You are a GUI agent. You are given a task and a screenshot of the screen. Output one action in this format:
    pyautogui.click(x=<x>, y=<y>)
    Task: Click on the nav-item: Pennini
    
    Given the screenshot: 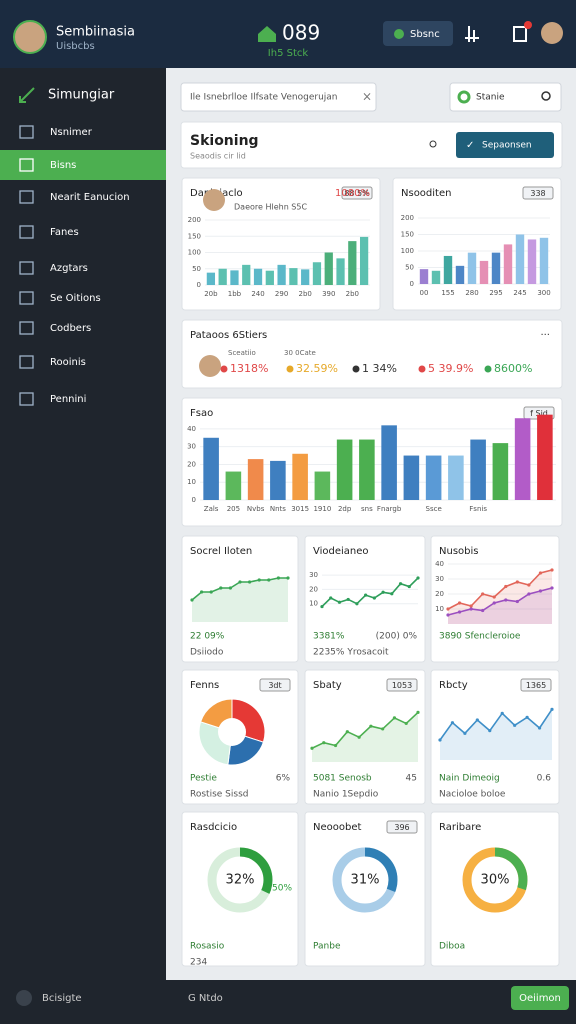 What is the action you would take?
    pyautogui.click(x=68, y=399)
    